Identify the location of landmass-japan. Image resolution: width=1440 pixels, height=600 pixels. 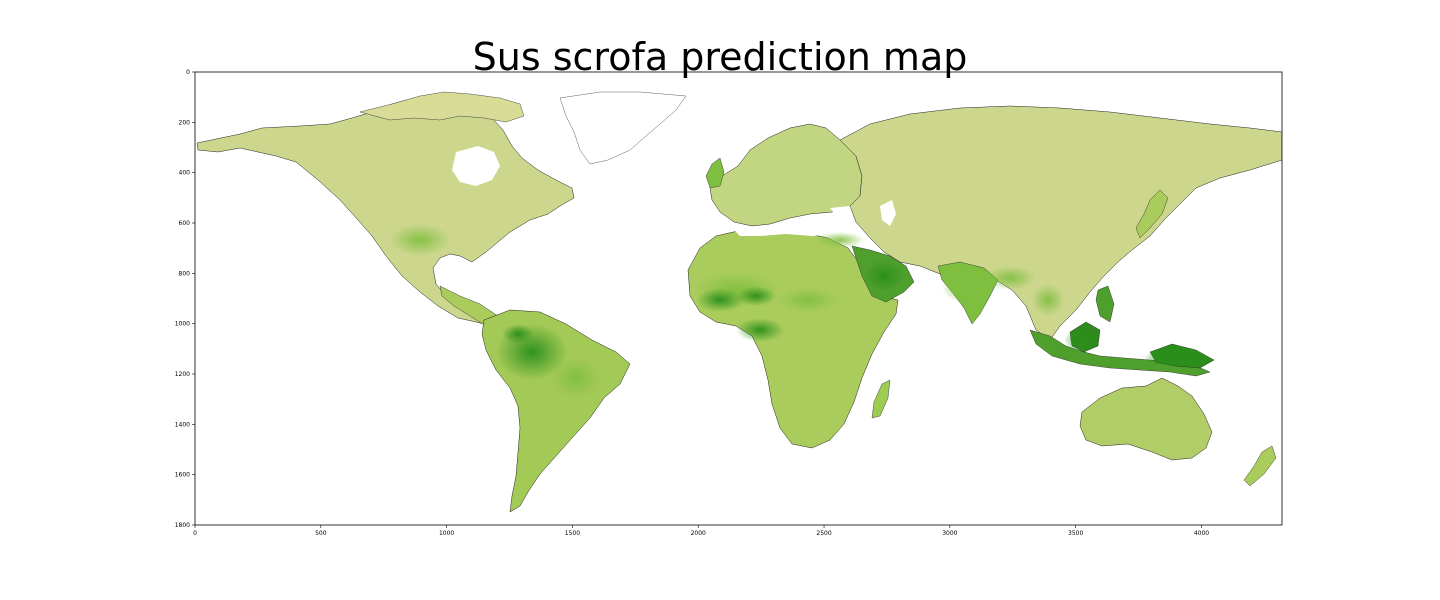
(1152, 214).